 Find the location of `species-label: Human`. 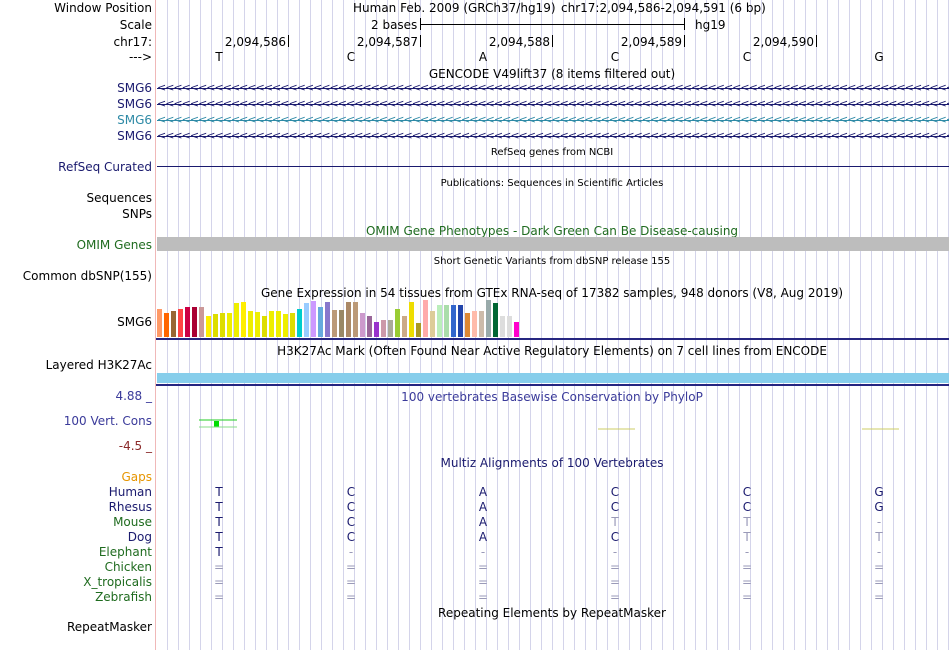

species-label: Human is located at coordinates (130, 492).